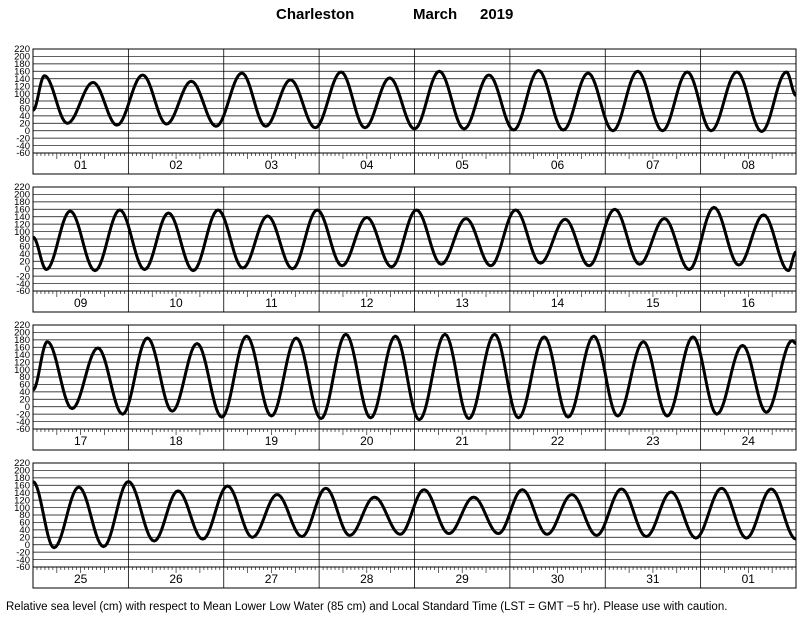 The height and width of the screenshot is (618, 800). Describe the element at coordinates (315, 14) in the screenshot. I see `chart-title-station: Charleston` at that location.